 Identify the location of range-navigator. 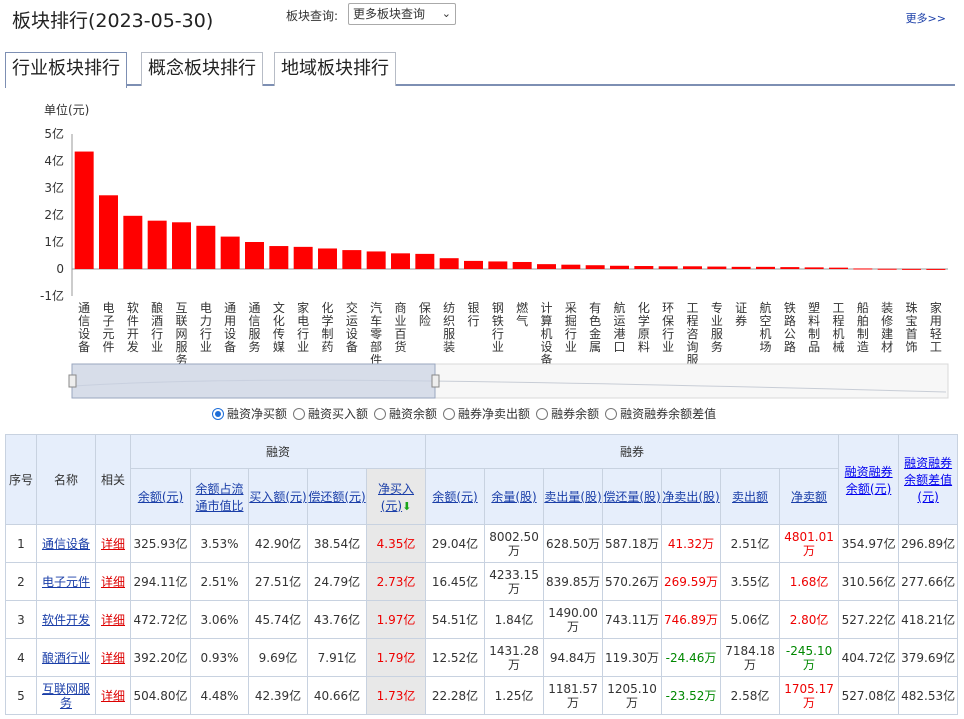
(508, 381).